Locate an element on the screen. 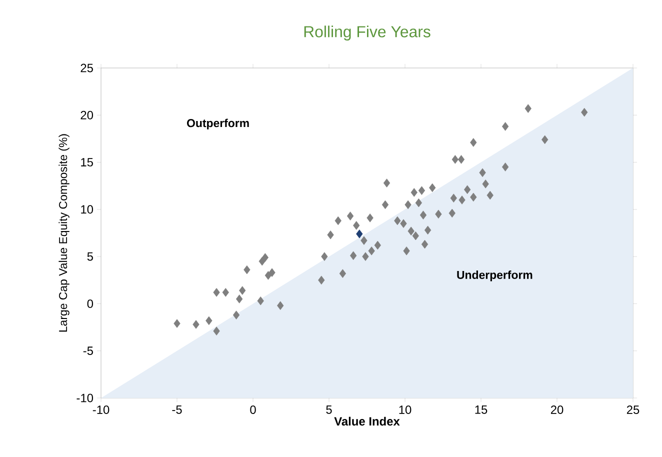  x-tick-label: -10 is located at coordinates (101, 410).